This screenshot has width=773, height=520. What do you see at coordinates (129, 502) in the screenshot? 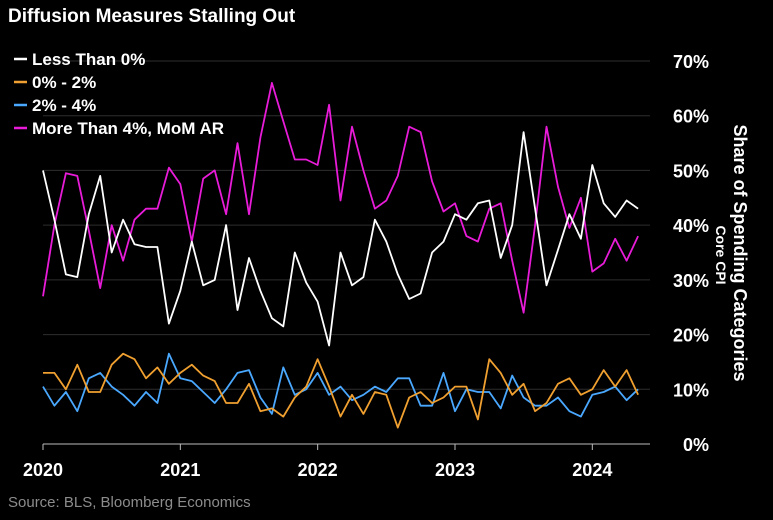
I see `source-note: Source: BLS, Bloomberg Economics` at bounding box center [129, 502].